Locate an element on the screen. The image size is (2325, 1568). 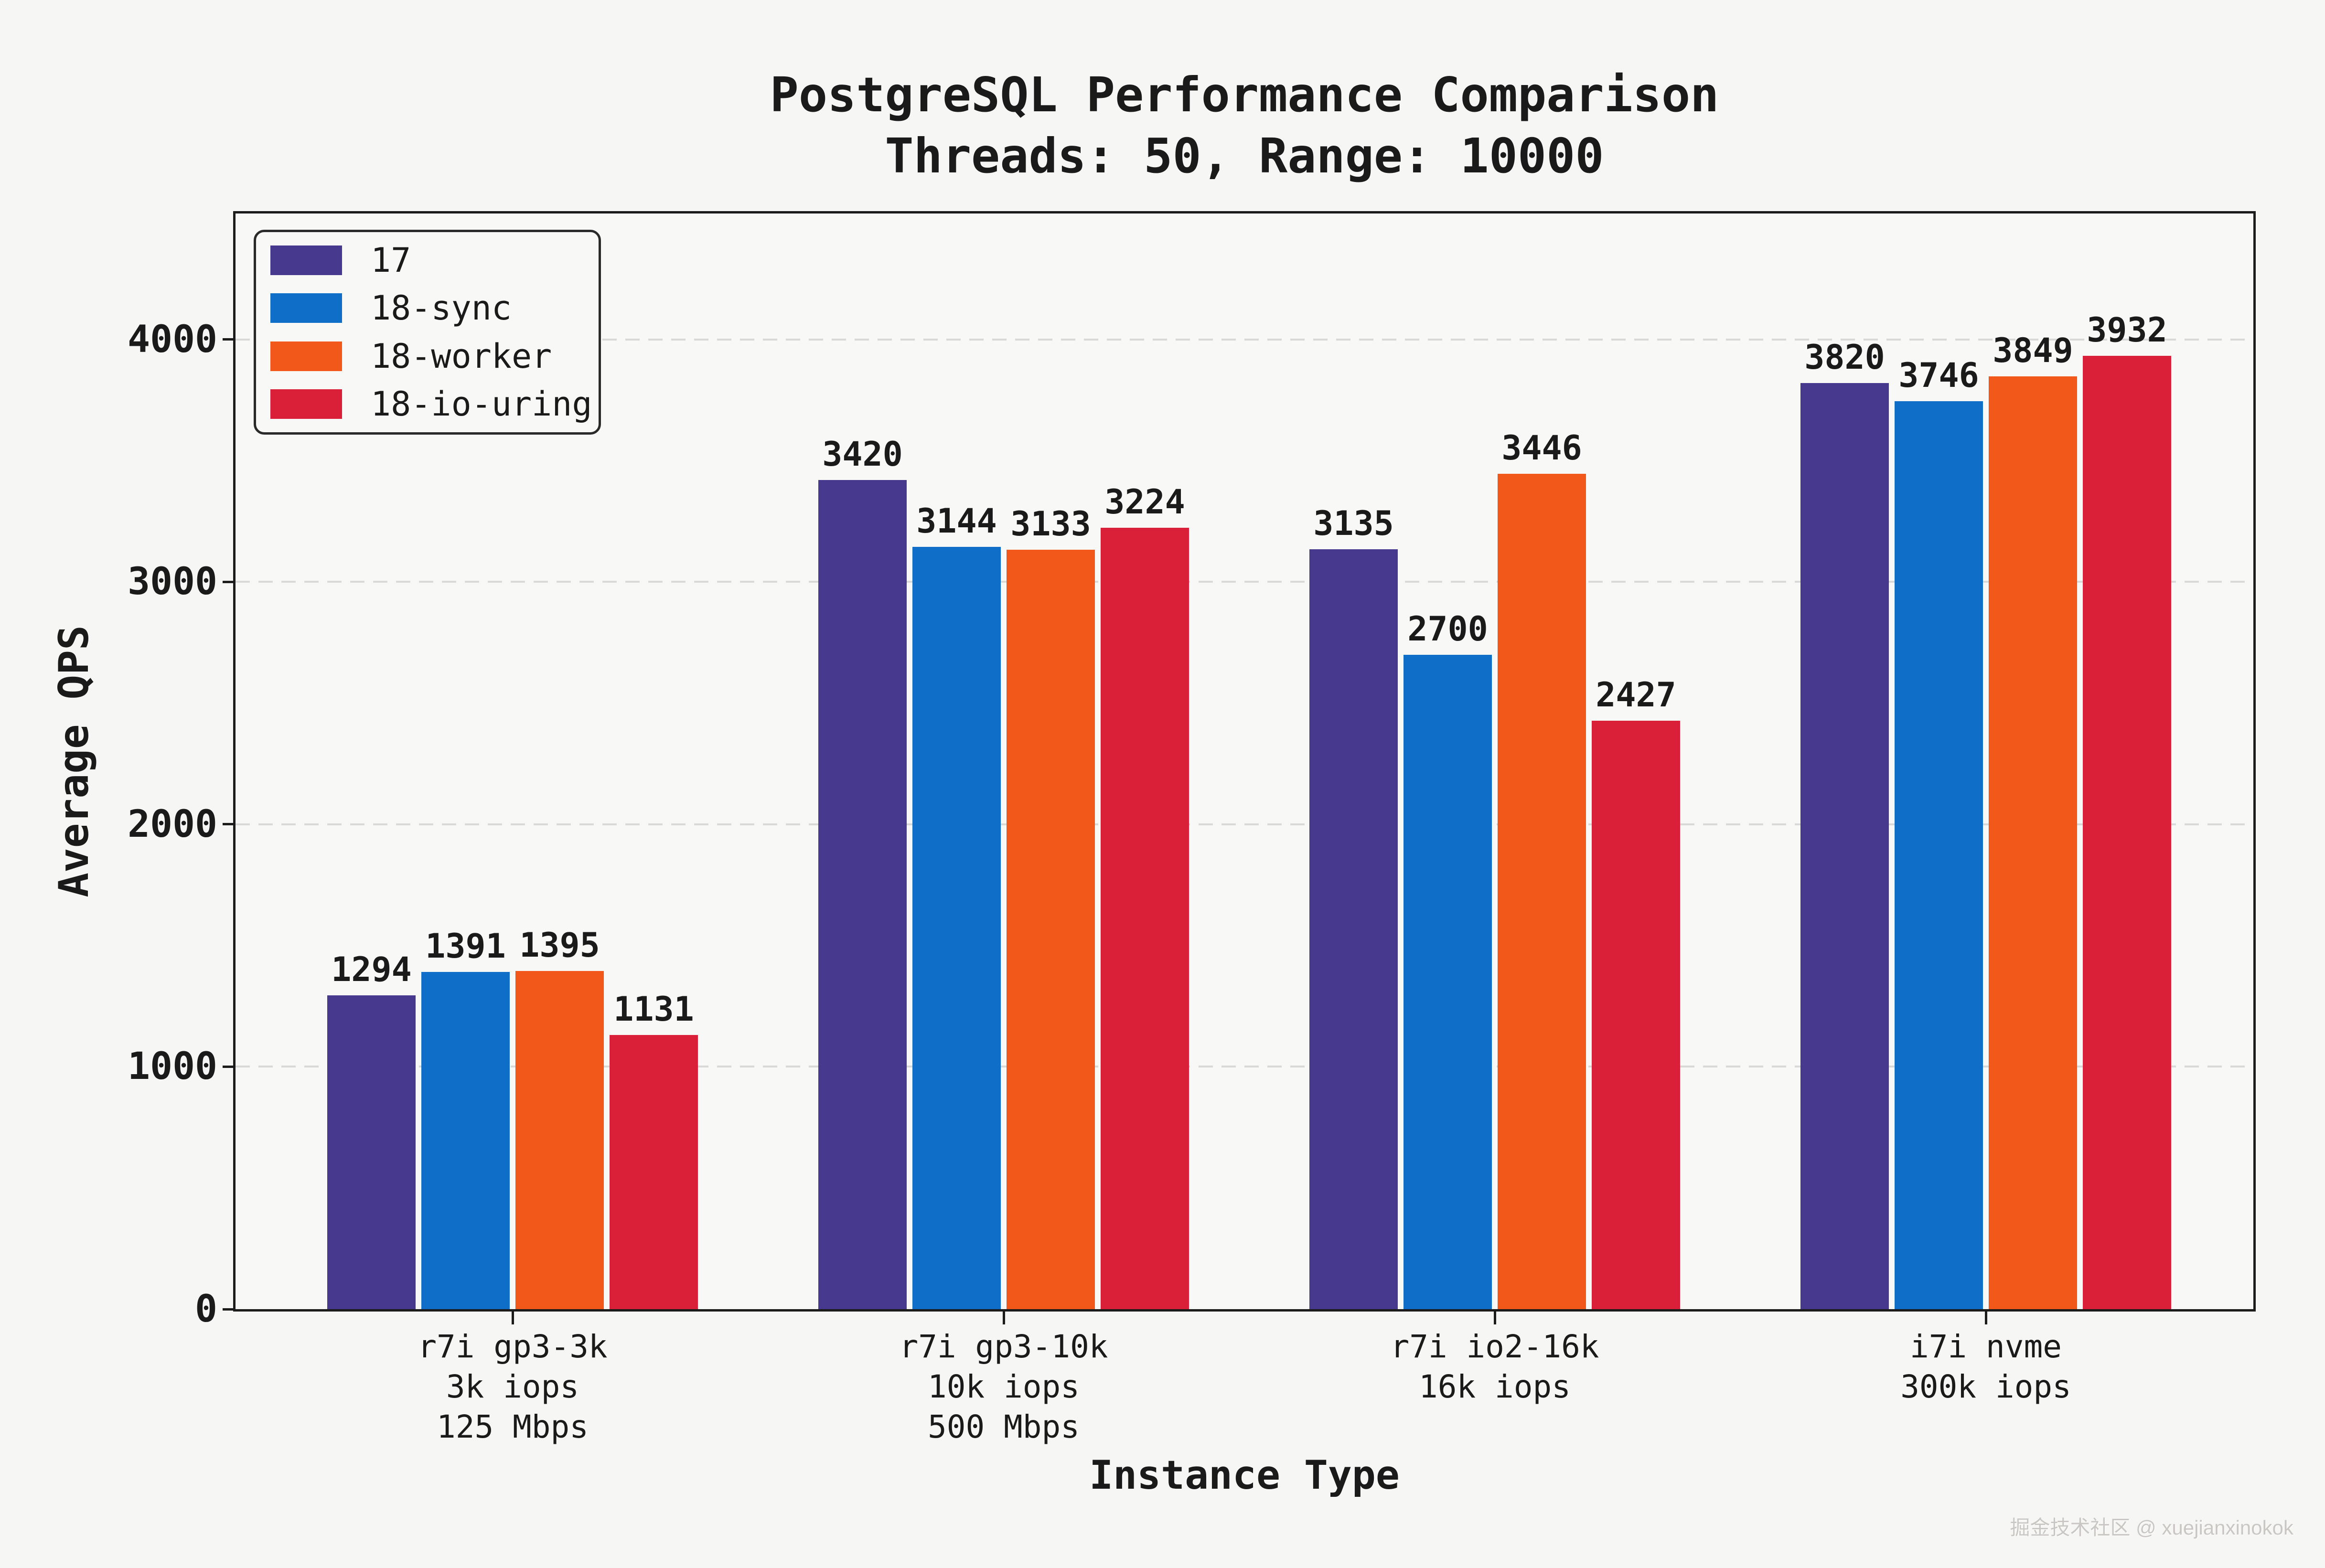
x-tick-label-line: 16k iops is located at coordinates (1495, 1386).